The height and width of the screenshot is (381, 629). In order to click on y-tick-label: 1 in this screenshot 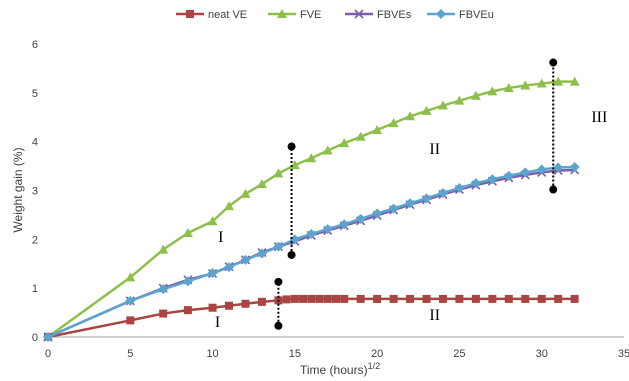, I will do `click(35, 289)`.